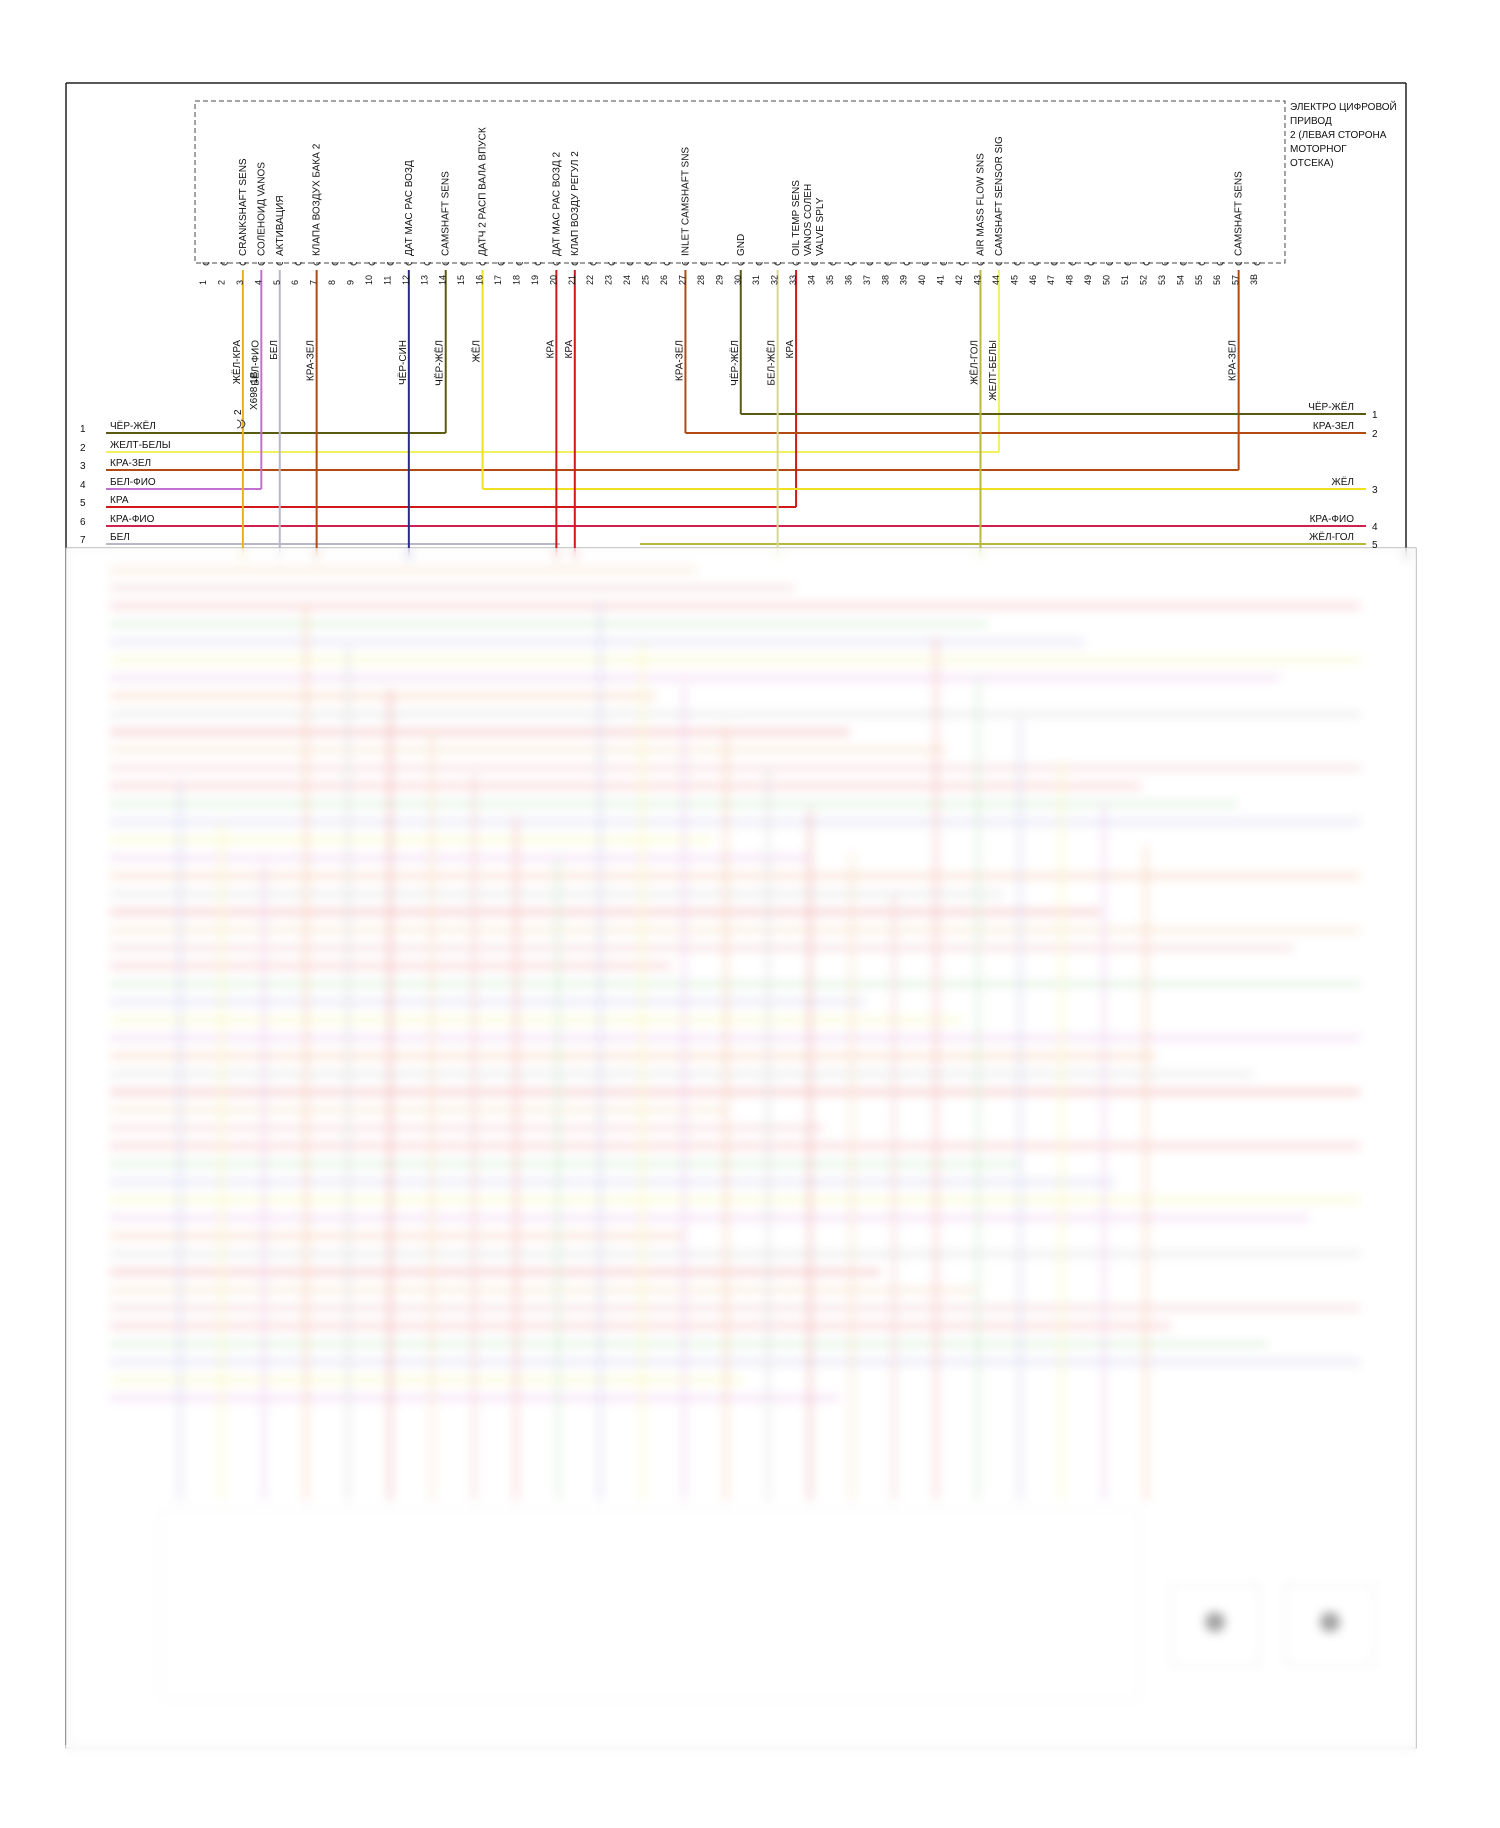  I want to click on wire-color-label: ЧЁР-ЖЁЛ, so click(735, 363).